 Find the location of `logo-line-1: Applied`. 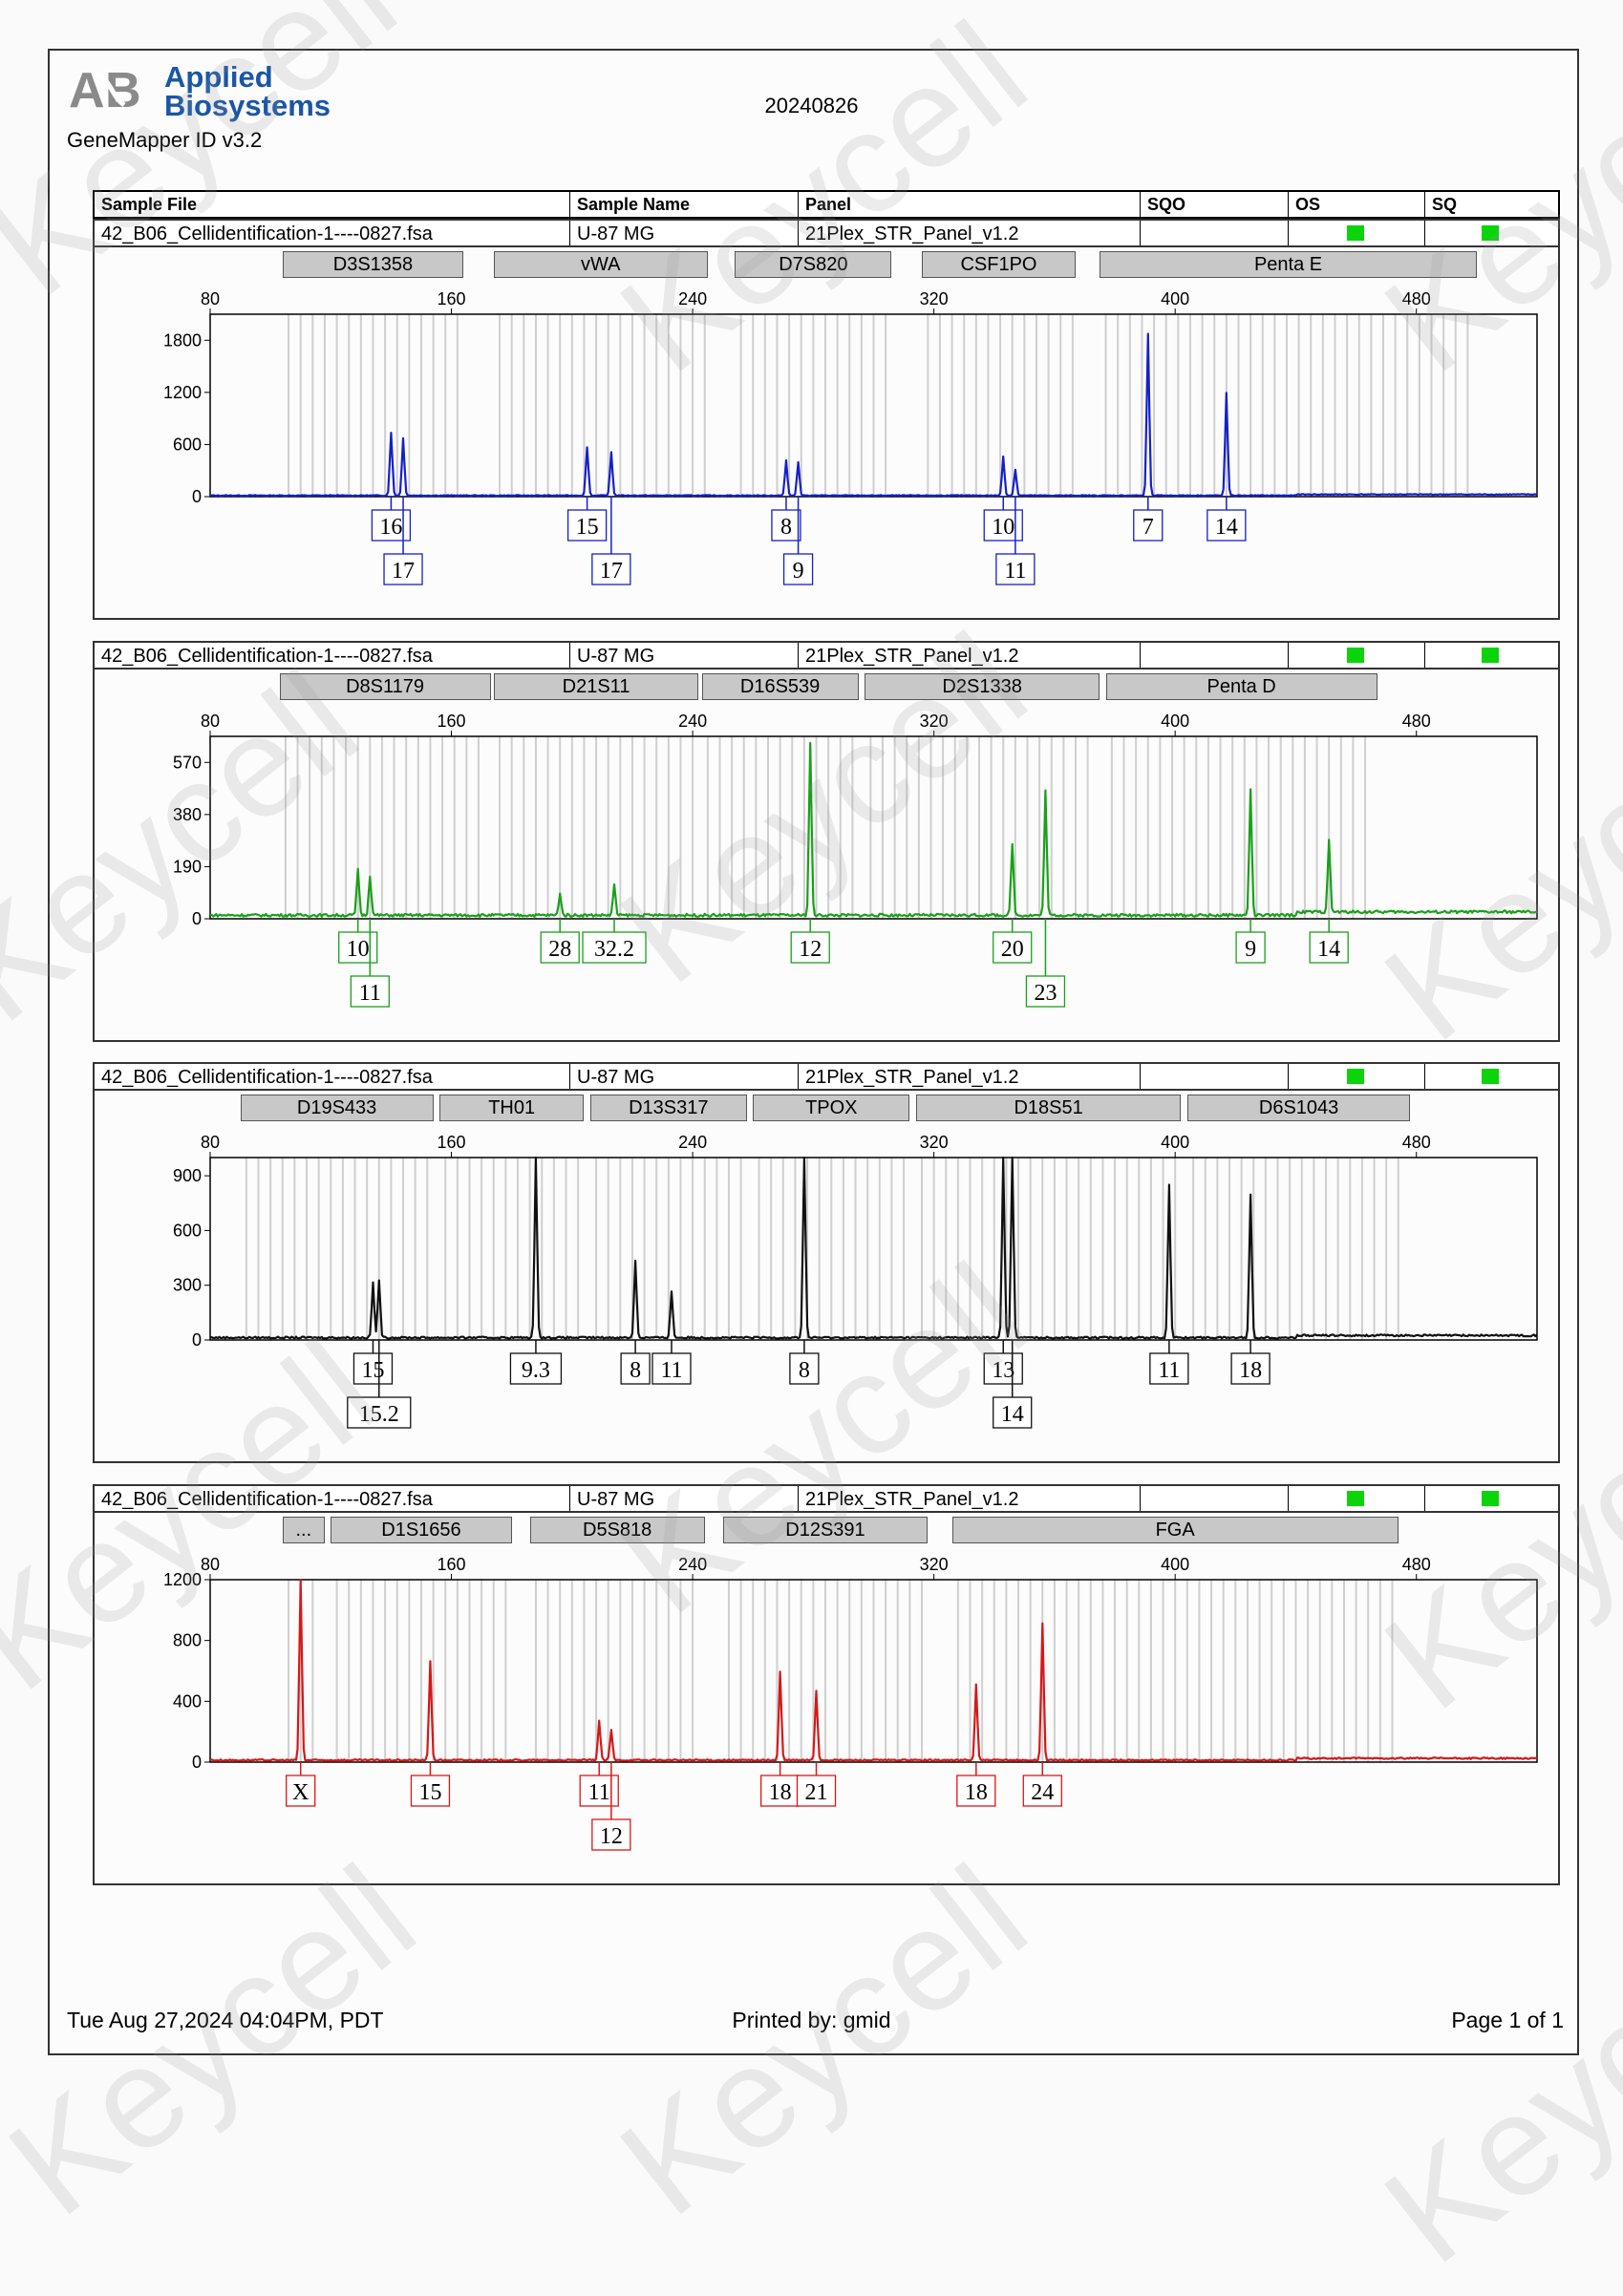

logo-line-1: Applied is located at coordinates (218, 77).